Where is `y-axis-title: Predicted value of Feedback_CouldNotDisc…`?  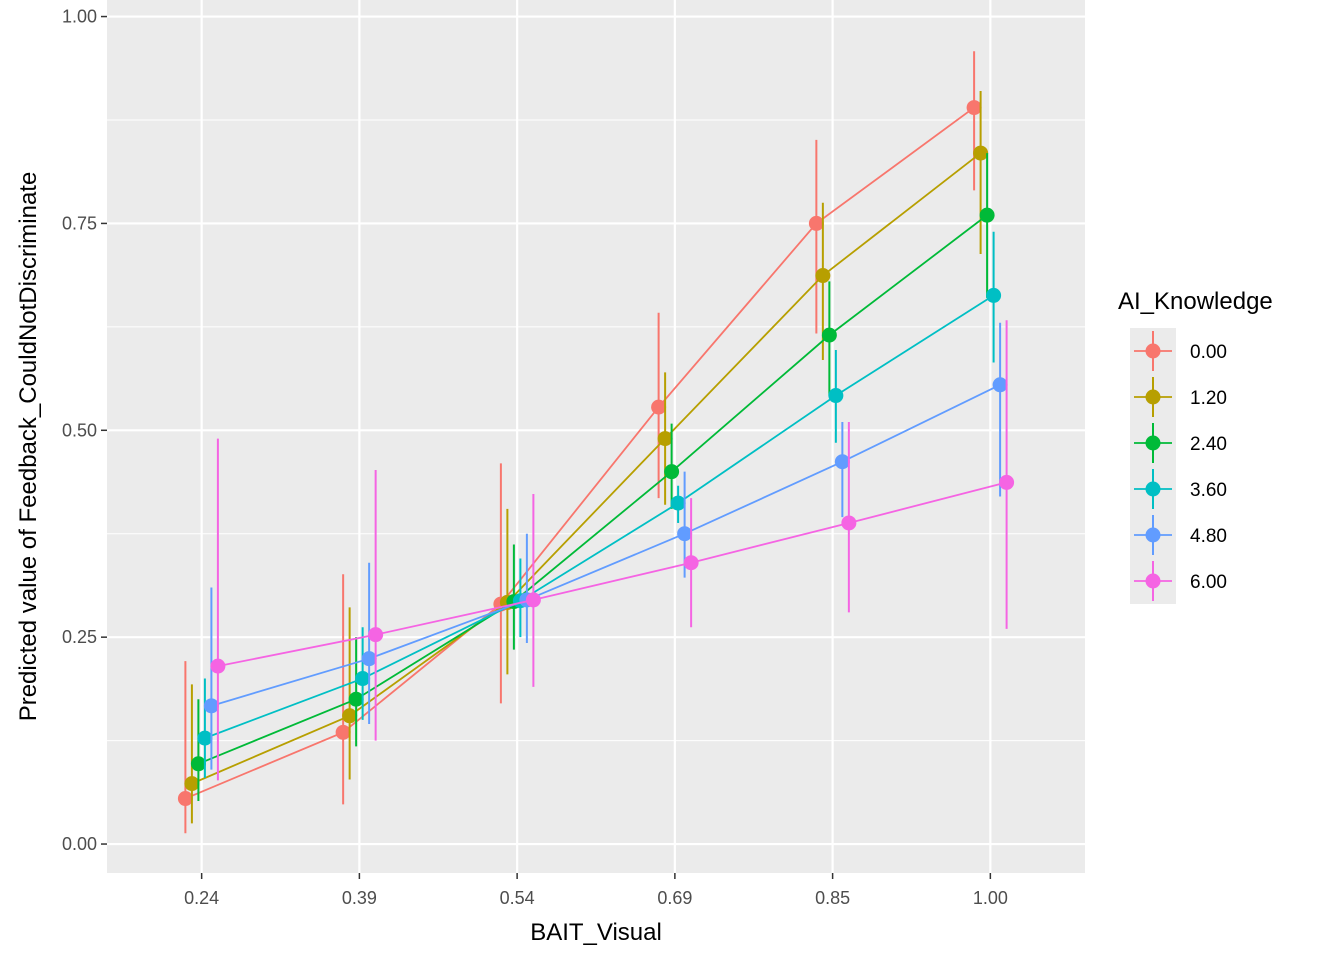 y-axis-title: Predicted value of Feedback_CouldNotDisc… is located at coordinates (28, 447).